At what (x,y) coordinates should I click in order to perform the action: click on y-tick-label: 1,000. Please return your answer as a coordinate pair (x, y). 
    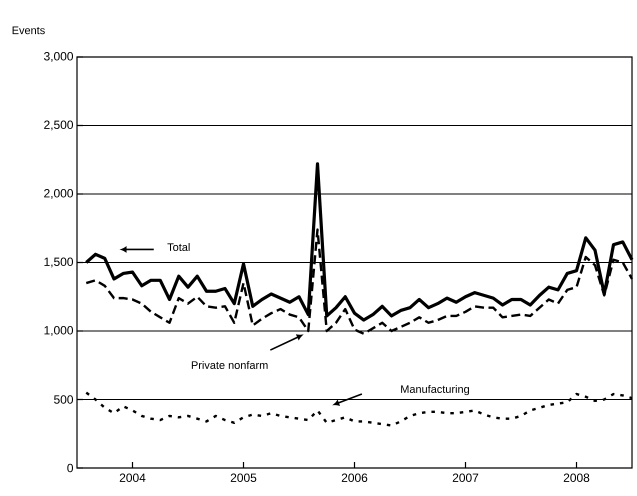
    Looking at the image, I should click on (59, 331).